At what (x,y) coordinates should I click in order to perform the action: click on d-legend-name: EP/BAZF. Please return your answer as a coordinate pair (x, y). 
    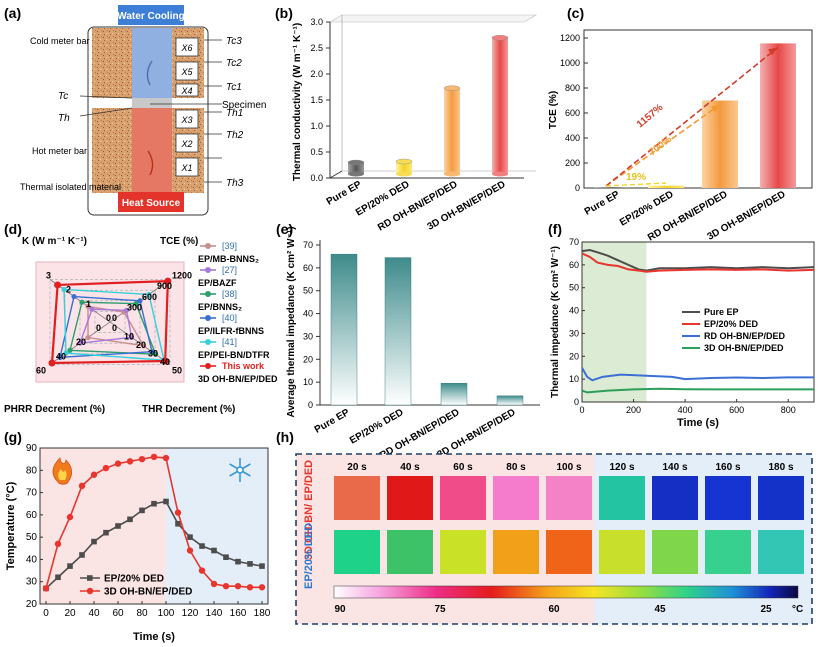
    Looking at the image, I should click on (217, 283).